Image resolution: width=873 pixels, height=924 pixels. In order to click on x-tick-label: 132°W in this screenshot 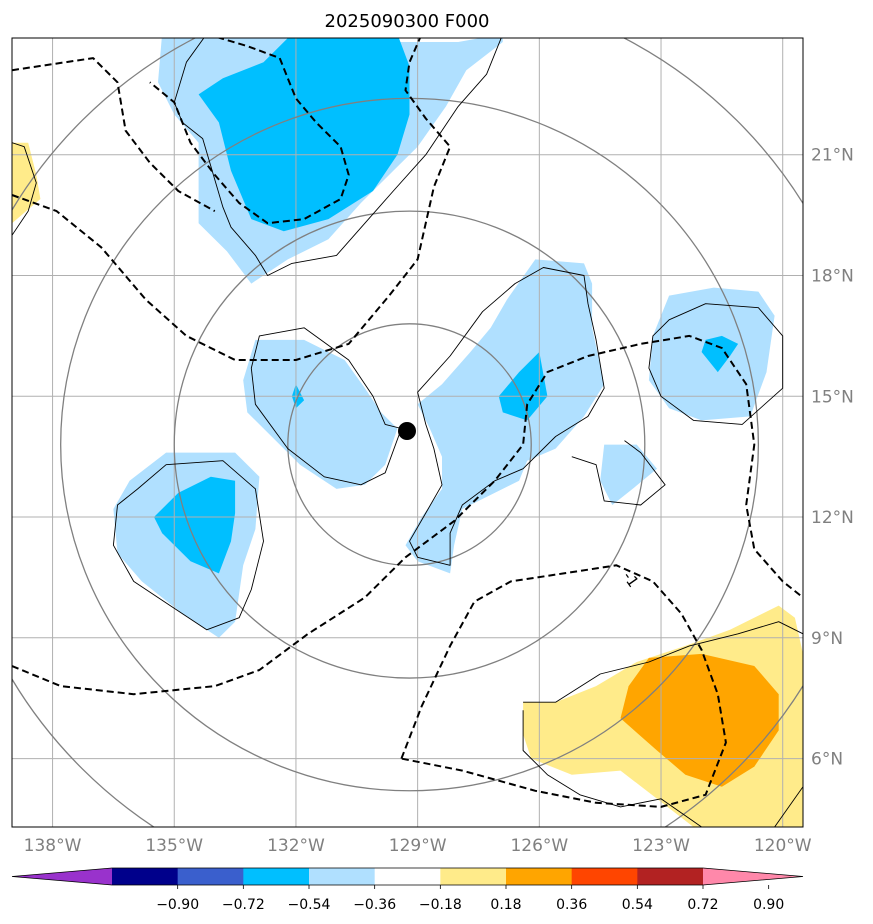, I will do `click(296, 846)`.